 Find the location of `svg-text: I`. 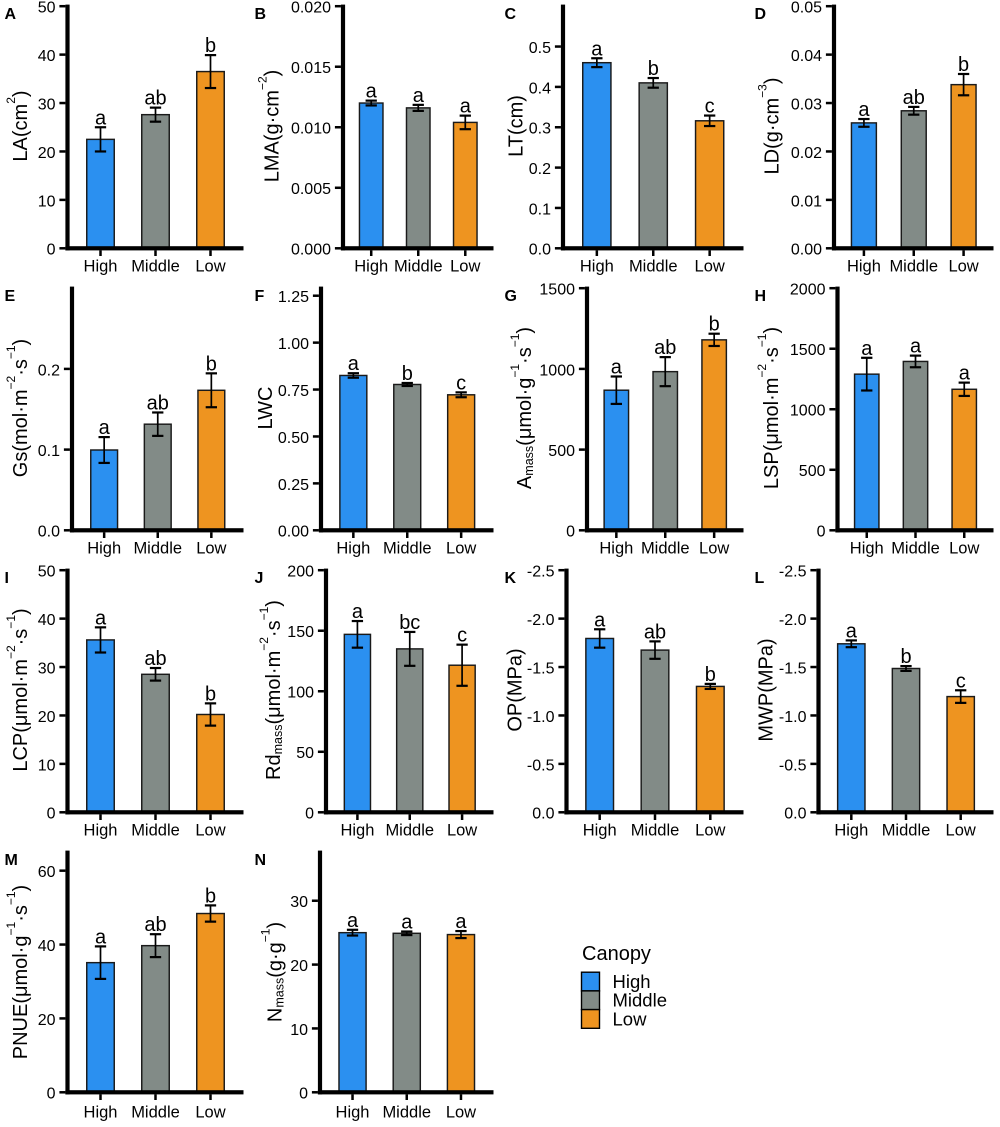

svg-text: I is located at coordinates (7, 578).